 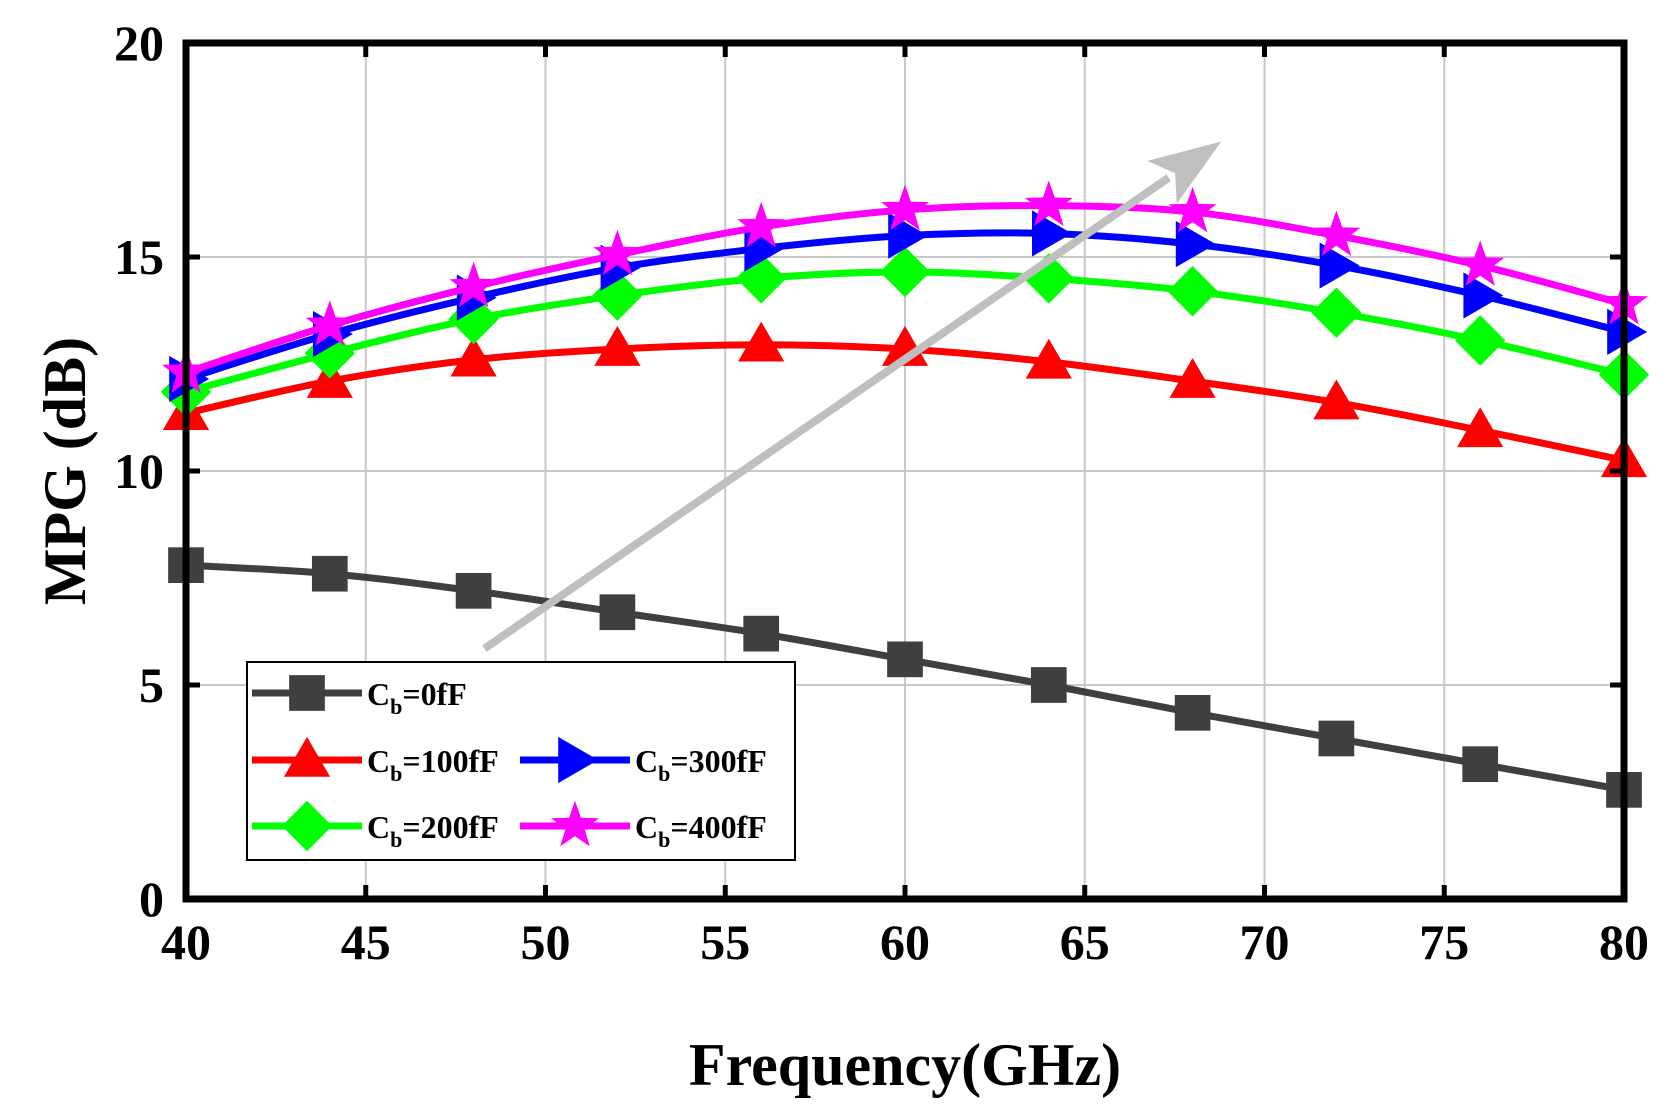 What do you see at coordinates (139, 471) in the screenshot?
I see `y-tick-label: 10` at bounding box center [139, 471].